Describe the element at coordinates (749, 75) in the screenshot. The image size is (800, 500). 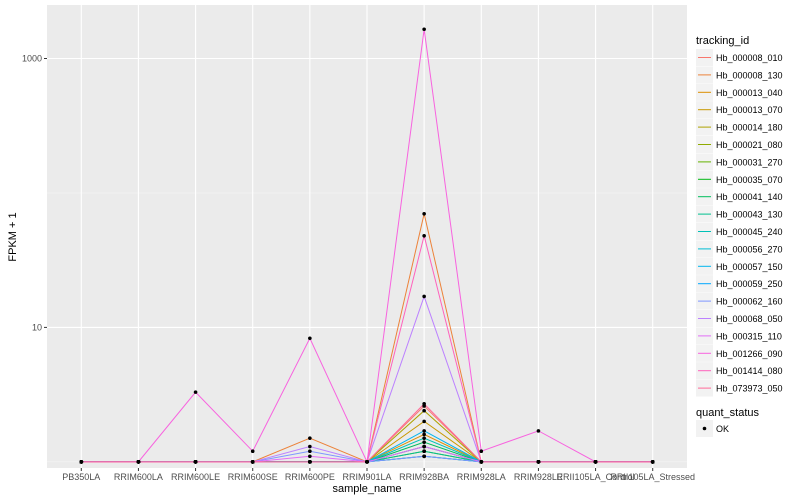
I see `legend-label: Hb_000008_130` at that location.